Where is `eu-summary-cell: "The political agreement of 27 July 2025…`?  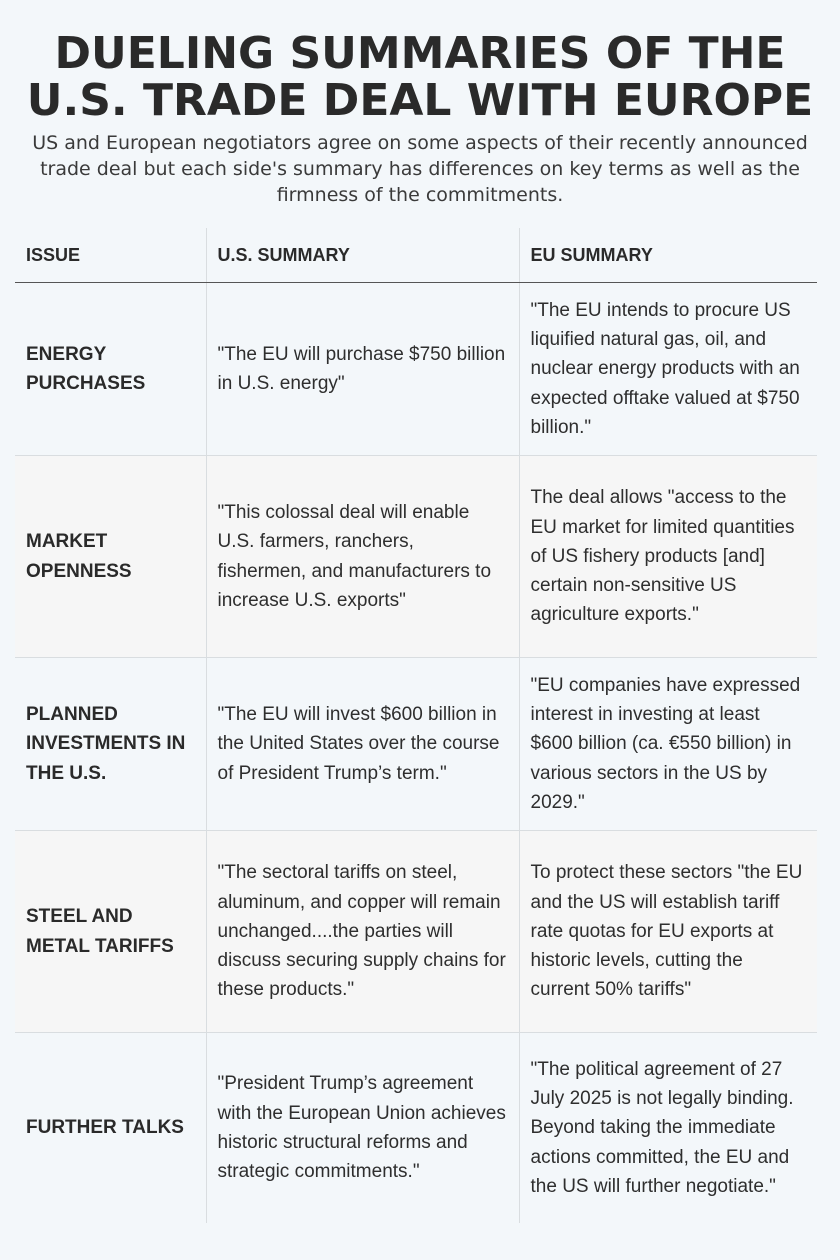
eu-summary-cell: "The political agreement of 27 July 2025… is located at coordinates (667, 1127).